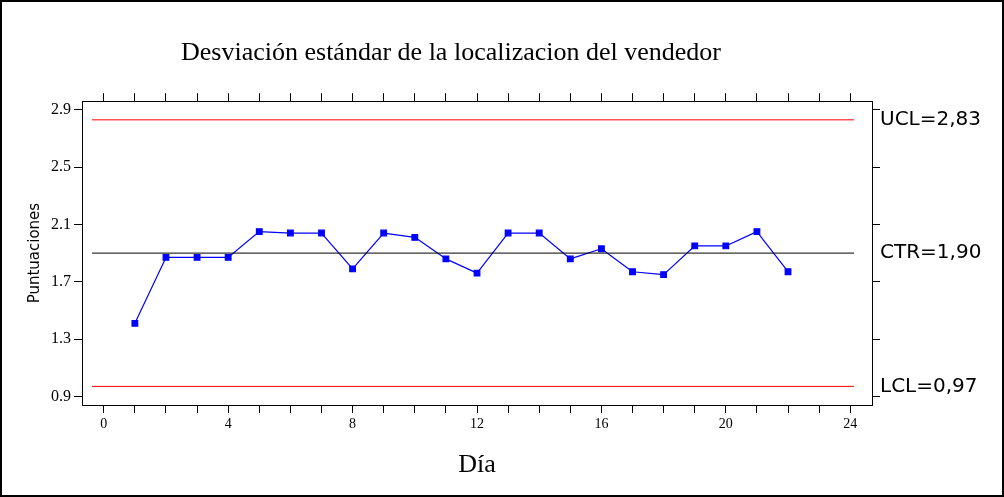  What do you see at coordinates (61, 108) in the screenshot?
I see `y-tick-label: 2.9` at bounding box center [61, 108].